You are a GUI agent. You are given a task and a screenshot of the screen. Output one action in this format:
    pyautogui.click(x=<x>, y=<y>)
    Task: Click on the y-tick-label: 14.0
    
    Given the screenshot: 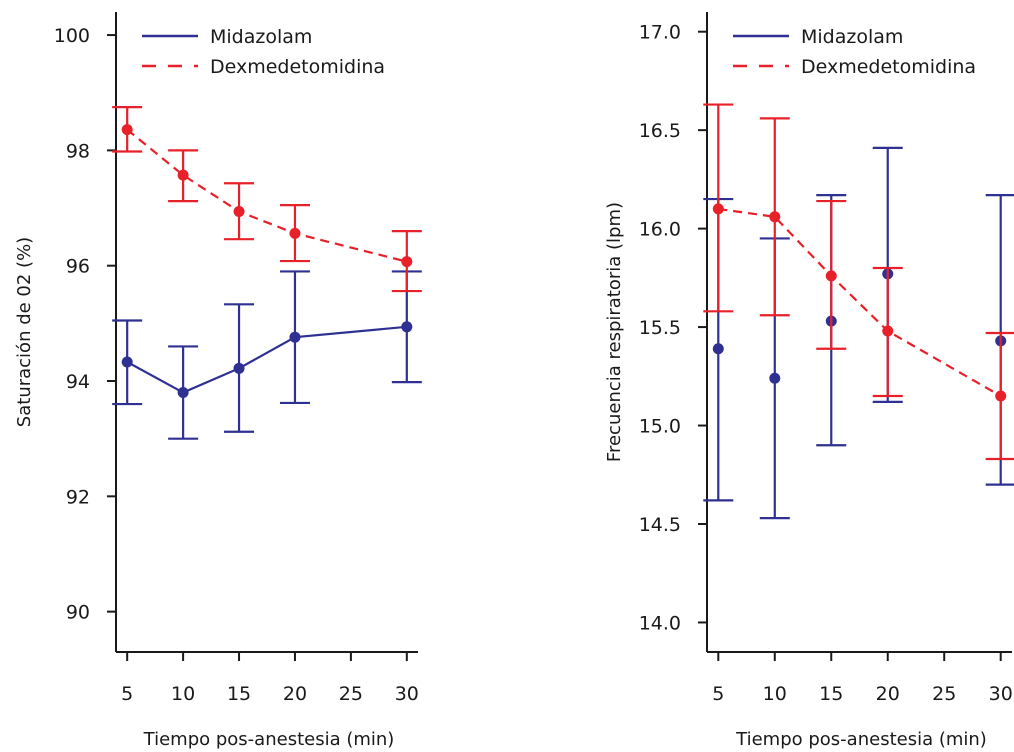 What is the action you would take?
    pyautogui.click(x=660, y=623)
    